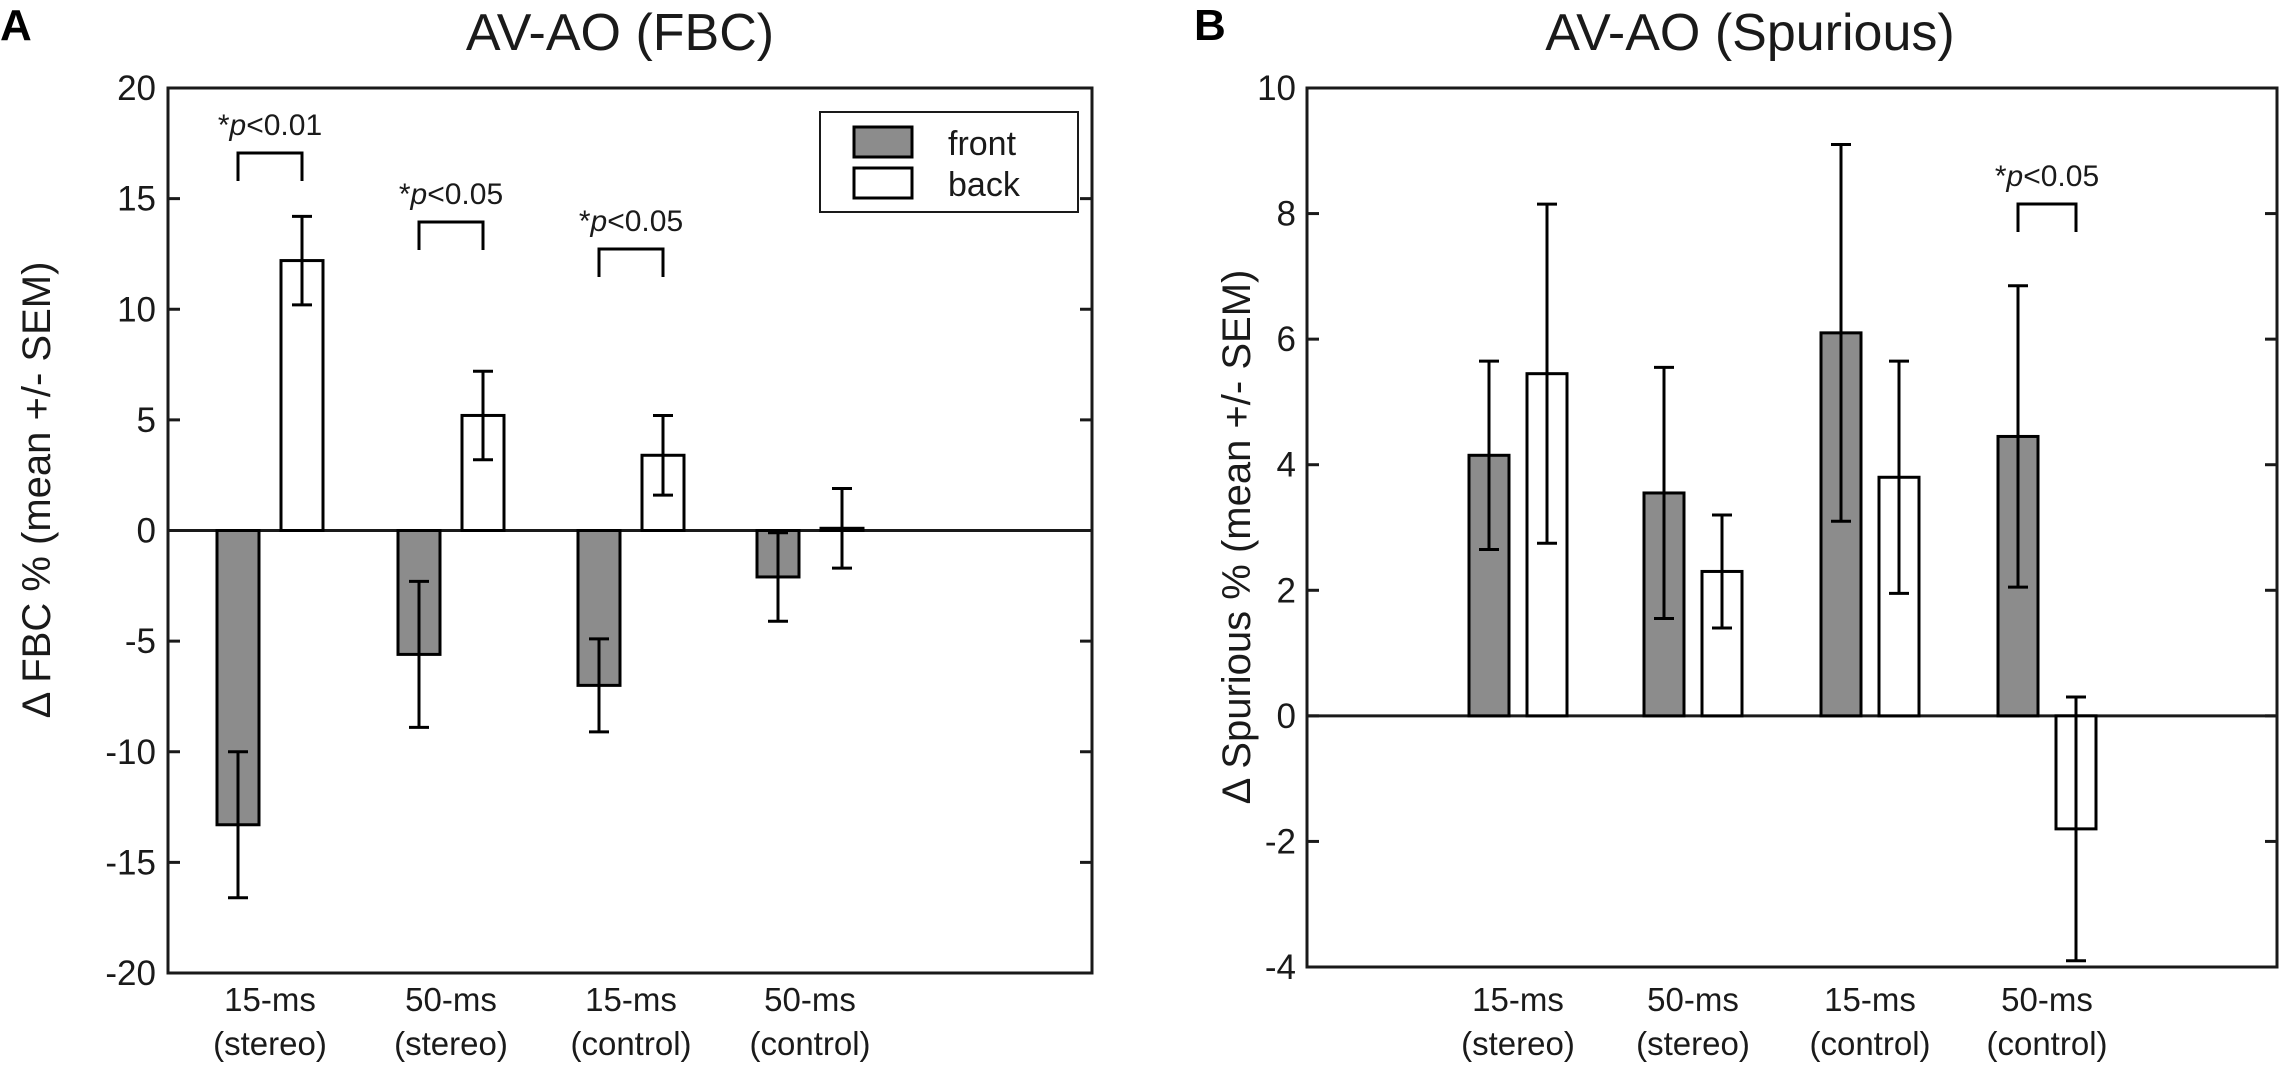  Describe the element at coordinates (270, 125) in the screenshot. I see `significance-label: *p<0.01` at that location.